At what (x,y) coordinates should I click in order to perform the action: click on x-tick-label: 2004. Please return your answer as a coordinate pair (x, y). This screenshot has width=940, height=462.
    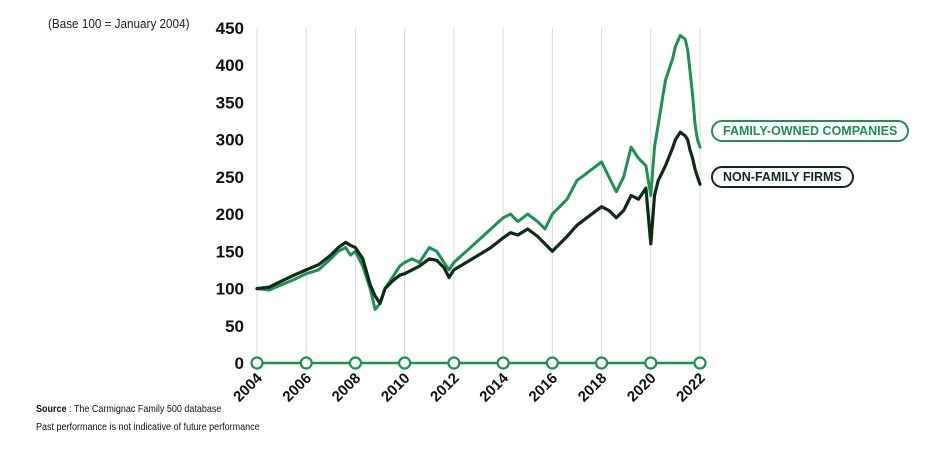
    Looking at the image, I should click on (248, 387).